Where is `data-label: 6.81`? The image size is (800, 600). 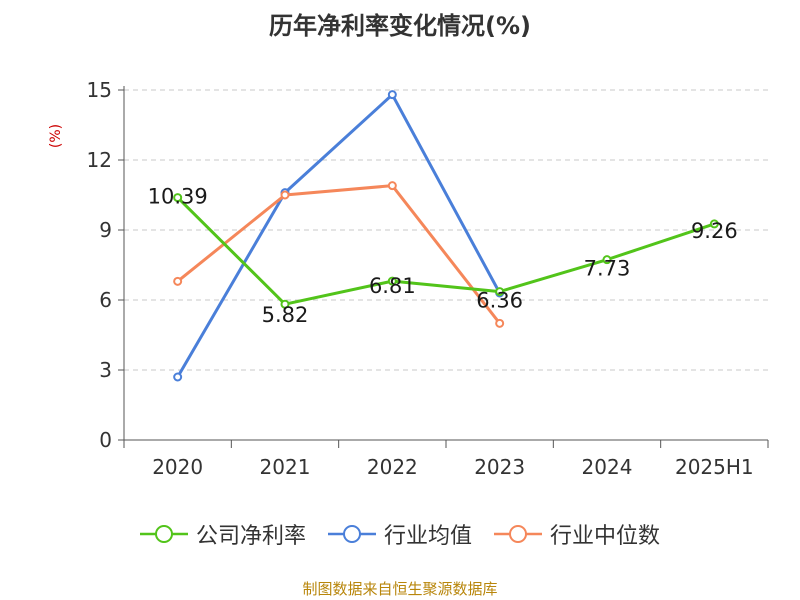 data-label: 6.81 is located at coordinates (392, 286).